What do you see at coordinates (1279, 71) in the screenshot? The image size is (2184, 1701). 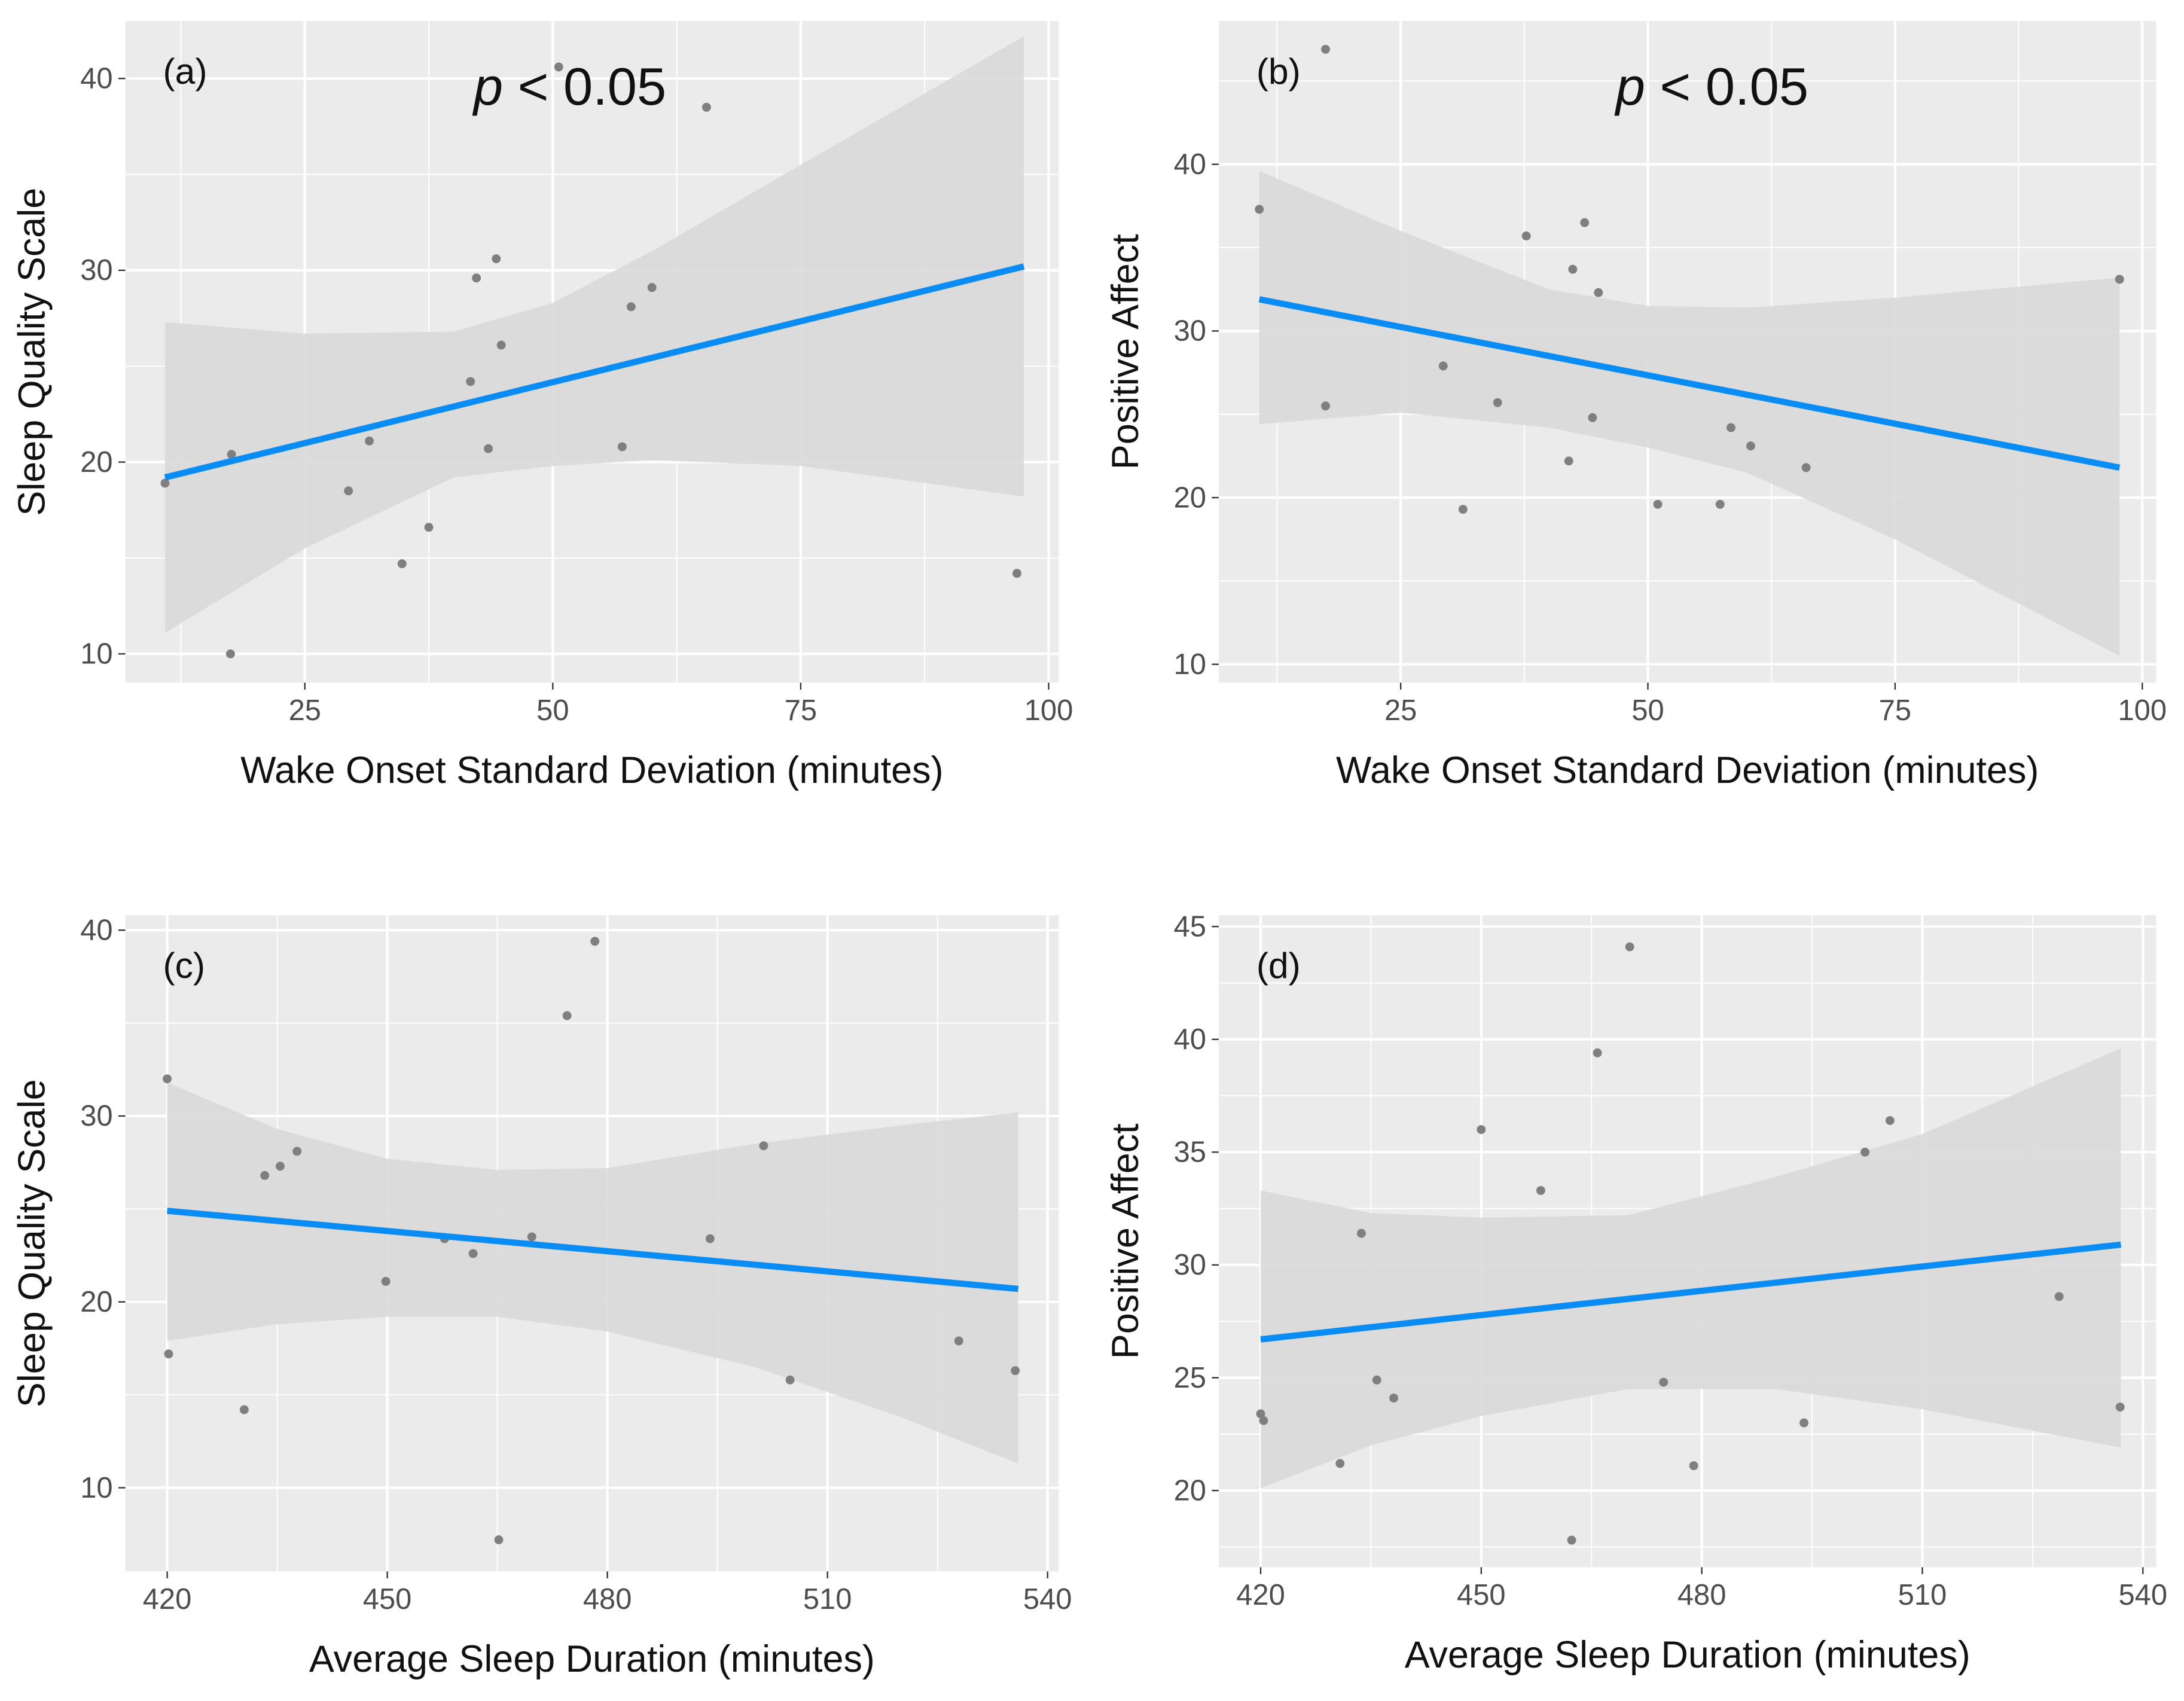 I see `panel-label: (b)` at bounding box center [1279, 71].